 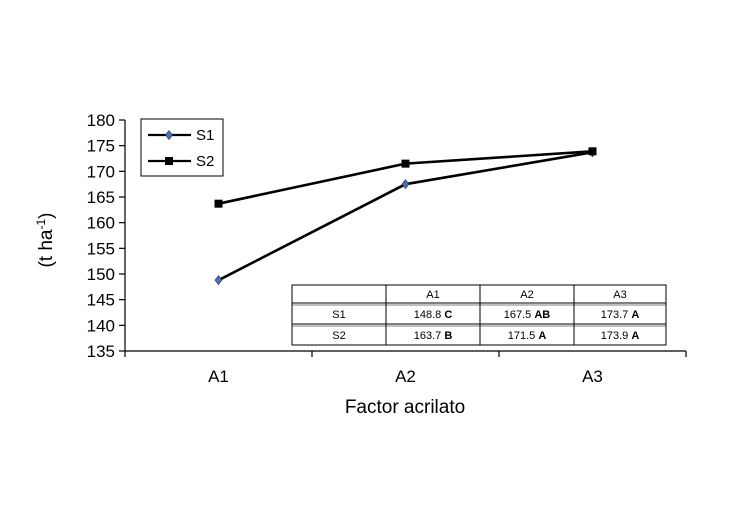 What do you see at coordinates (101, 223) in the screenshot?
I see `y-tick-label: 160` at bounding box center [101, 223].